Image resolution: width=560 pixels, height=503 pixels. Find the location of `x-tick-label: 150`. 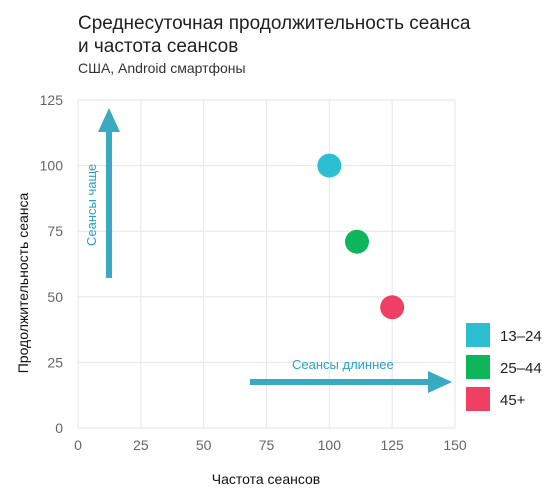

x-tick-label: 150 is located at coordinates (455, 445).